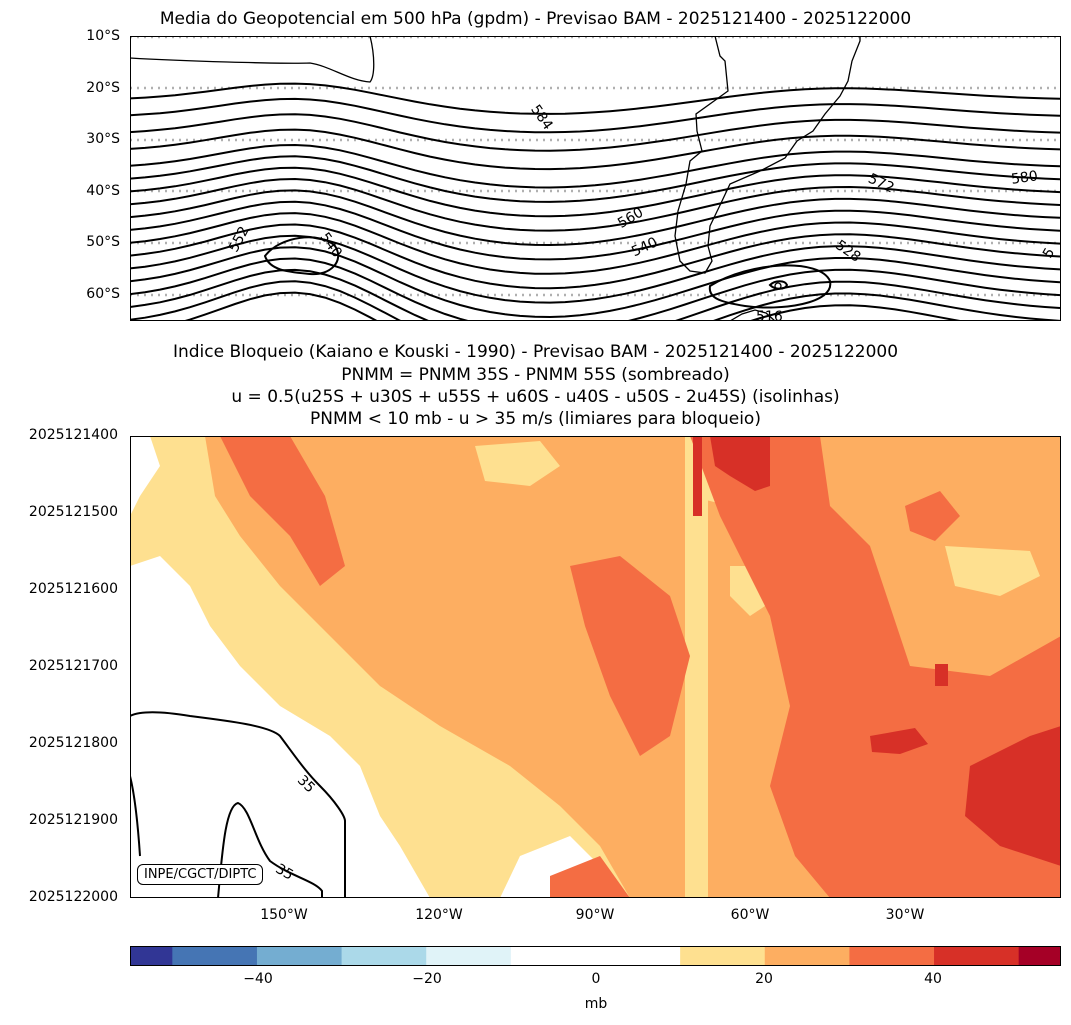 The height and width of the screenshot is (1025, 1071). Describe the element at coordinates (740, 463) in the screenshot. I see `shade-red-north` at that location.